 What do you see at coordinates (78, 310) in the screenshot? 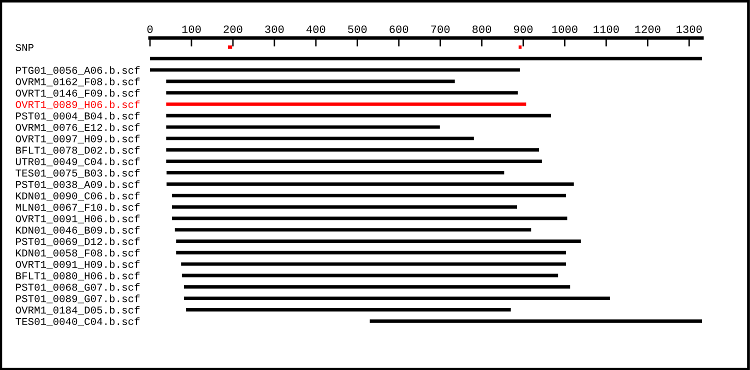
I see `y-tick-label: OVRM1_0184_D05.b.scf` at bounding box center [78, 310].